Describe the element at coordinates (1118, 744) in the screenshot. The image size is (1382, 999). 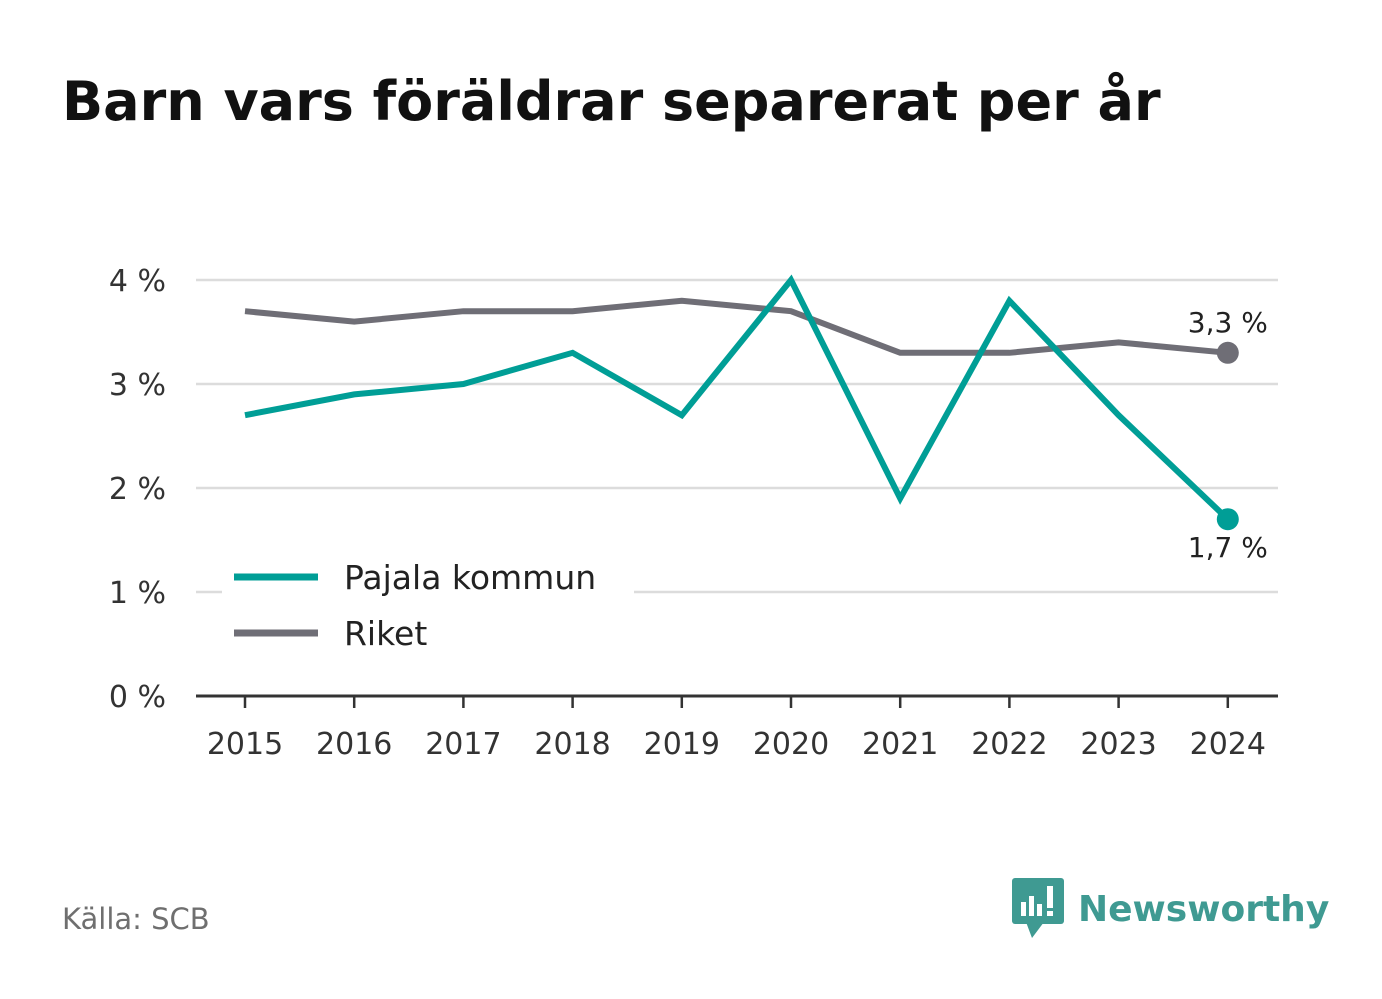
I see `x-tick-label: 2023` at that location.